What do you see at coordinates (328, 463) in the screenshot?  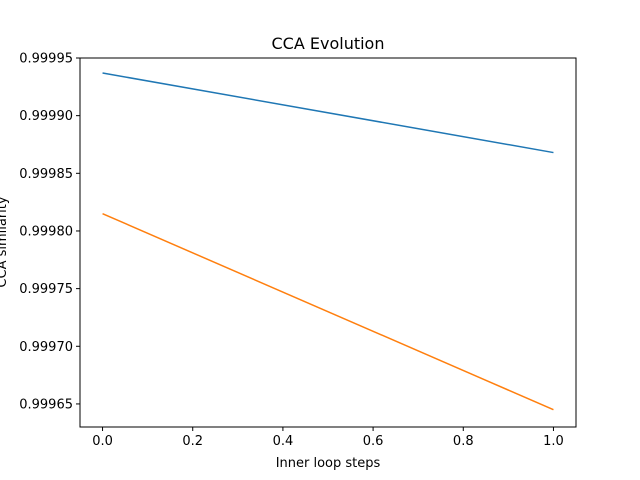 I see `x-axis-label: Inner loop steps` at bounding box center [328, 463].